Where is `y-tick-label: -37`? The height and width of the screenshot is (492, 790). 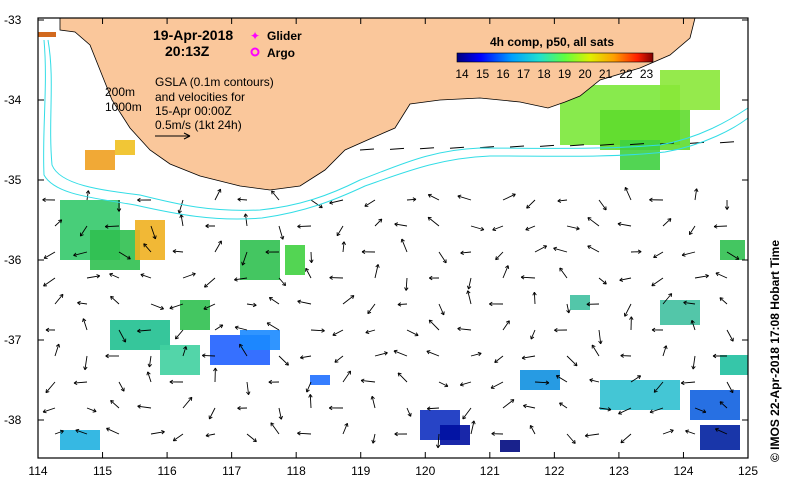 y-tick-label: -37 is located at coordinates (13, 340).